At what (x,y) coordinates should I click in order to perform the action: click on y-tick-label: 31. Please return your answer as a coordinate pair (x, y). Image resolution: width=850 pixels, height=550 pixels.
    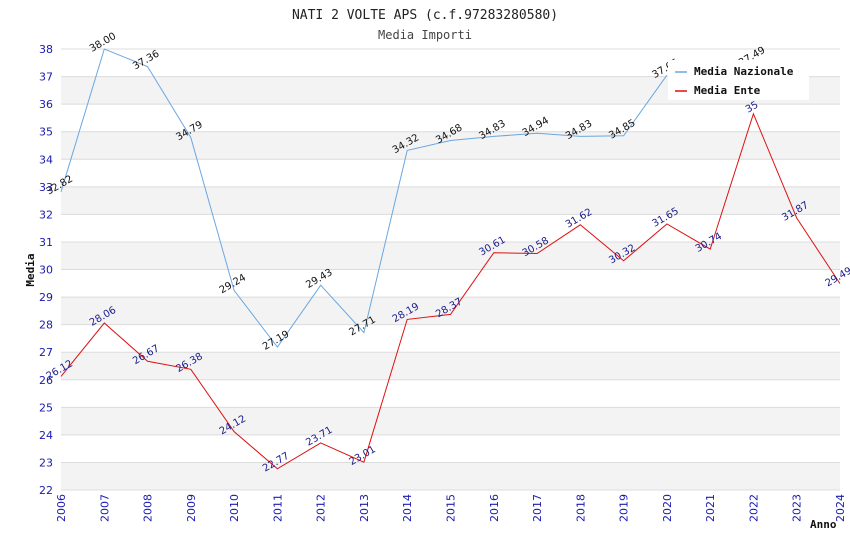
    Looking at the image, I should click on (46, 242).